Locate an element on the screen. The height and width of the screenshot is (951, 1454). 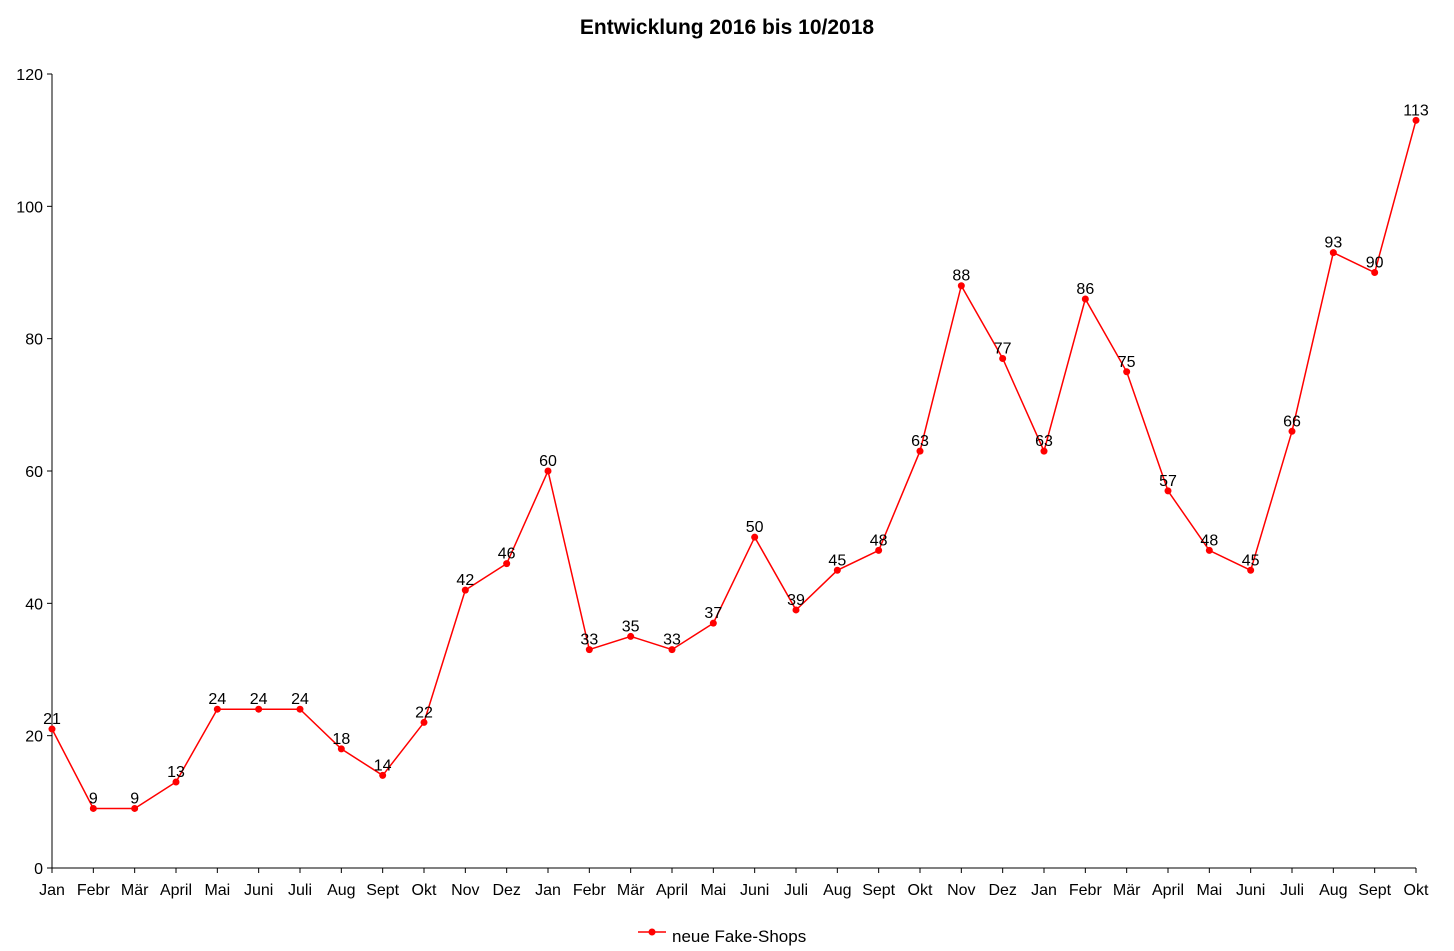
data-label: 57 is located at coordinates (1168, 481).